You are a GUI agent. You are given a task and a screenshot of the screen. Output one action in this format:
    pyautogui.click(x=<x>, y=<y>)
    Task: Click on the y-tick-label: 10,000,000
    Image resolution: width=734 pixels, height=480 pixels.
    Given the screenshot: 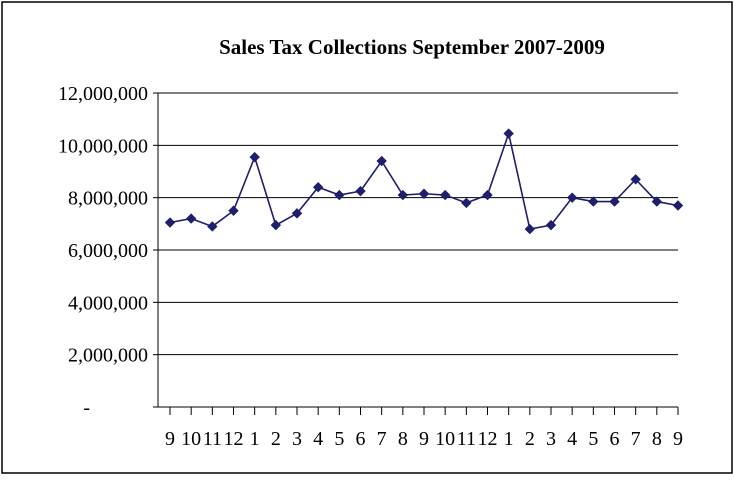 What is the action you would take?
    pyautogui.click(x=103, y=146)
    